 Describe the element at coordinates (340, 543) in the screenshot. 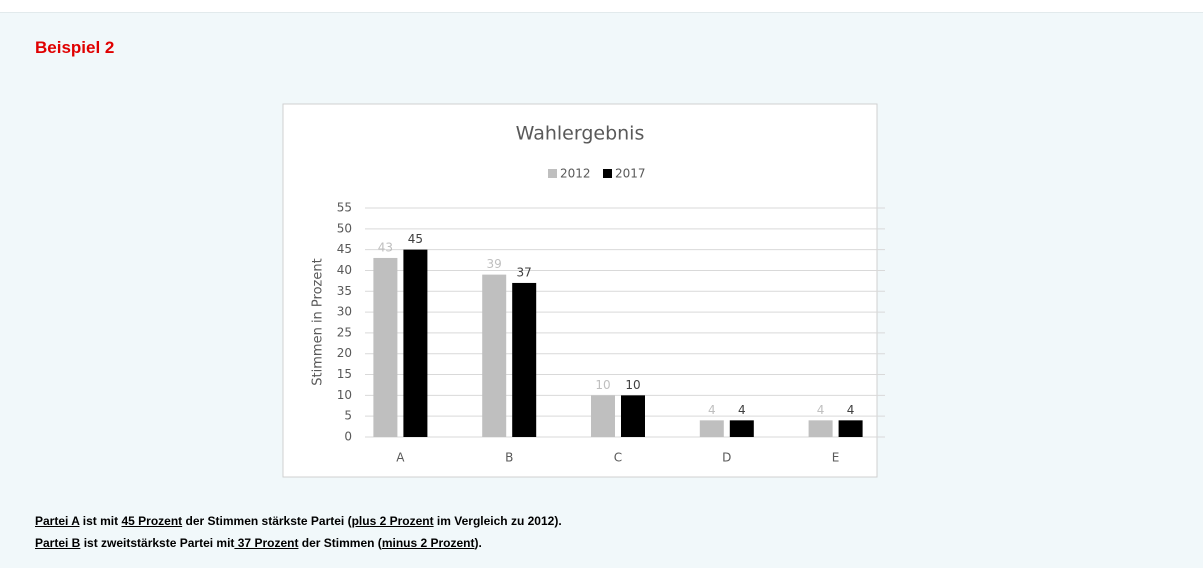

I see `text: der Stimmen (` at that location.